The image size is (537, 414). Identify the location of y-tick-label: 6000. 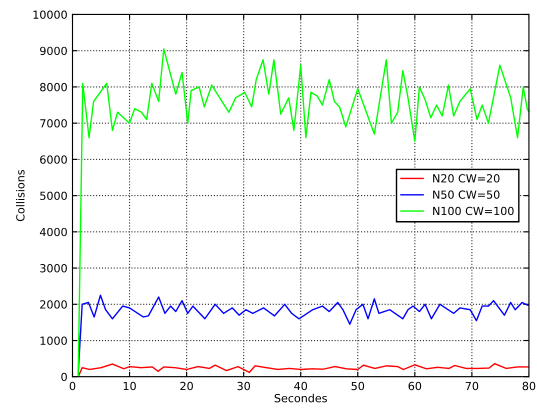
(53, 159).